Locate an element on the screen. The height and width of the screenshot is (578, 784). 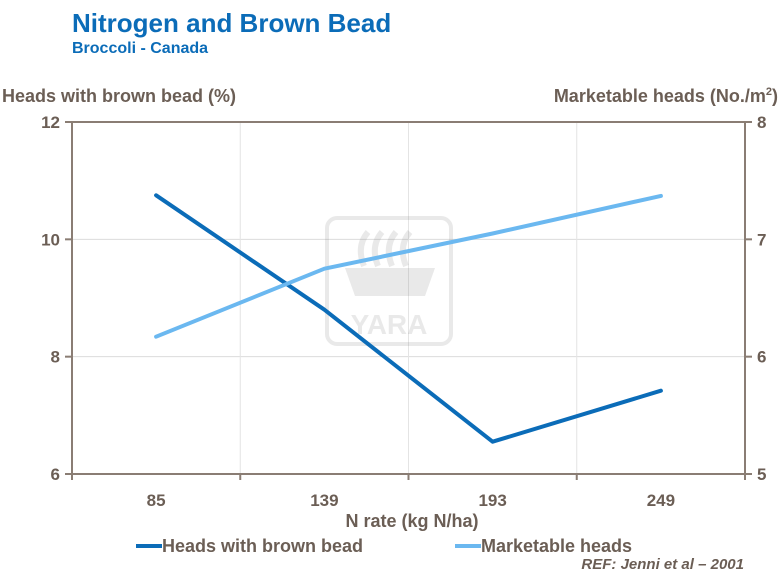
right-axis-label: Marketable heads (No./m2) is located at coordinates (666, 96).